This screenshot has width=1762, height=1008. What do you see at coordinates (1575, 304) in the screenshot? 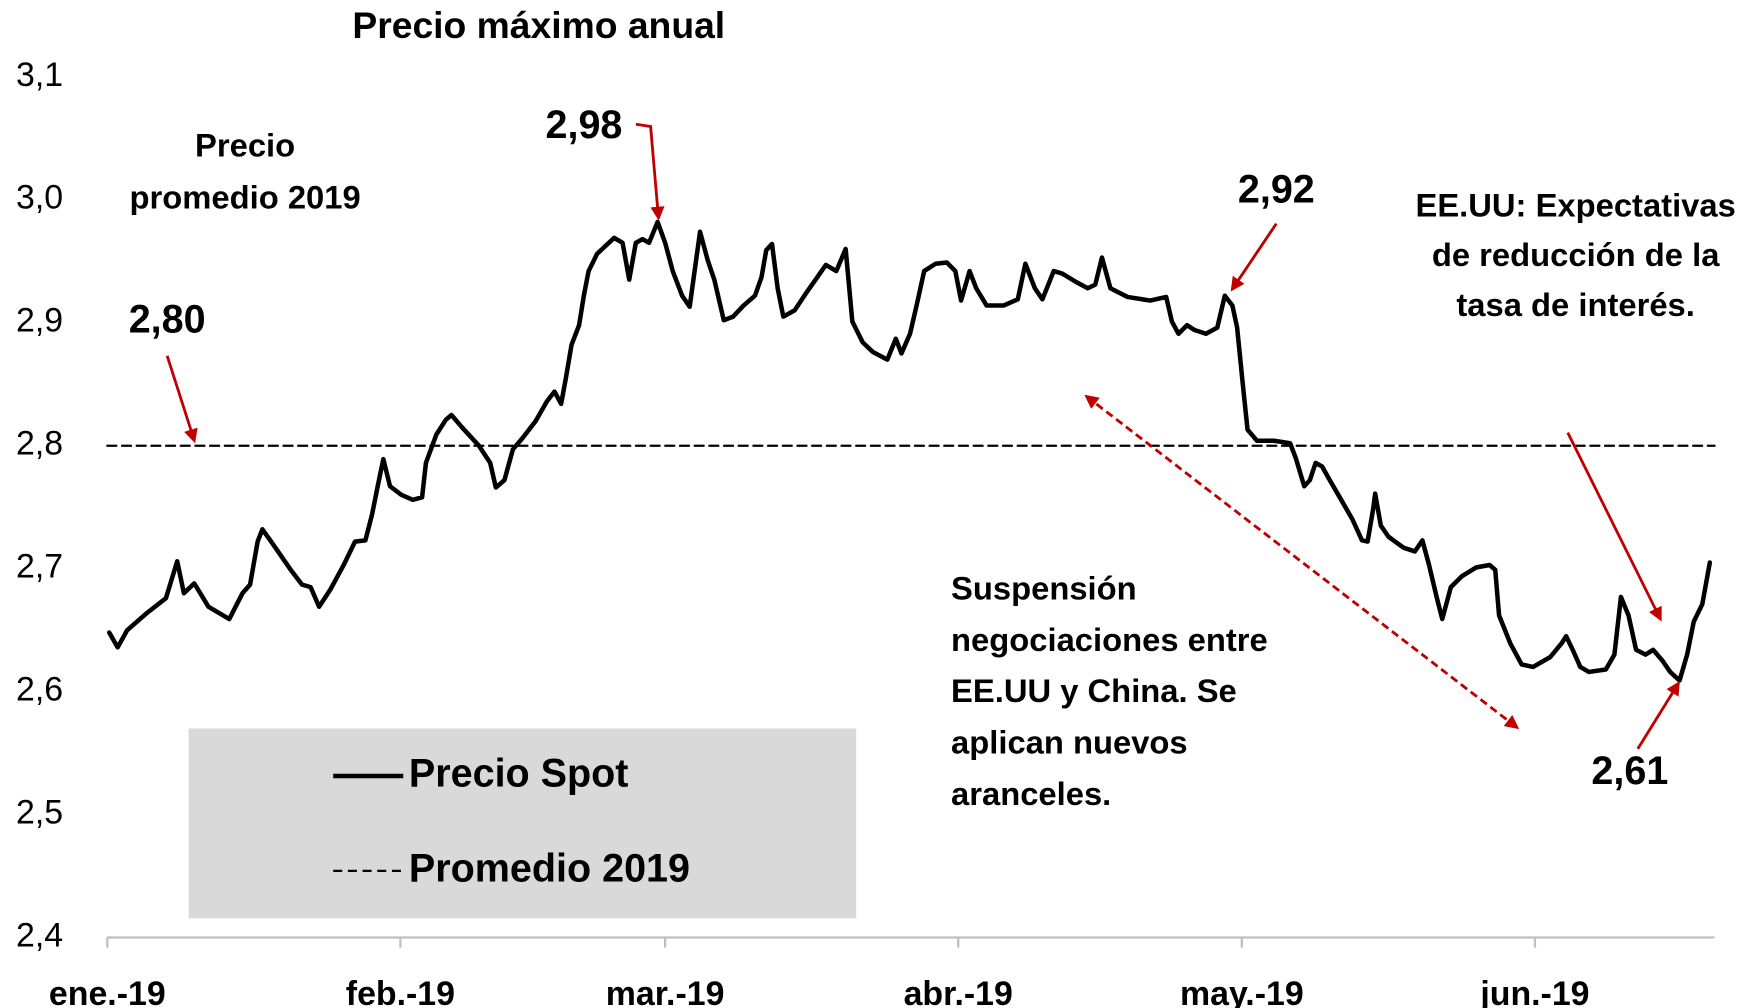
I see `annotation-text: tasa de interés.` at bounding box center [1575, 304].